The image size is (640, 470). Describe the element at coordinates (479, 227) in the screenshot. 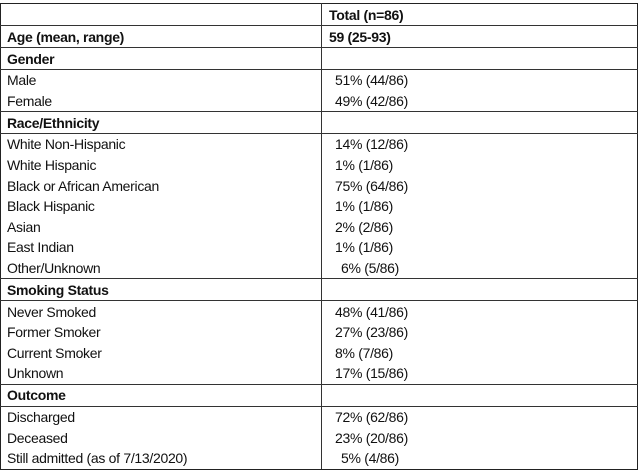

I see `row-value: 2% (2/86)` at that location.